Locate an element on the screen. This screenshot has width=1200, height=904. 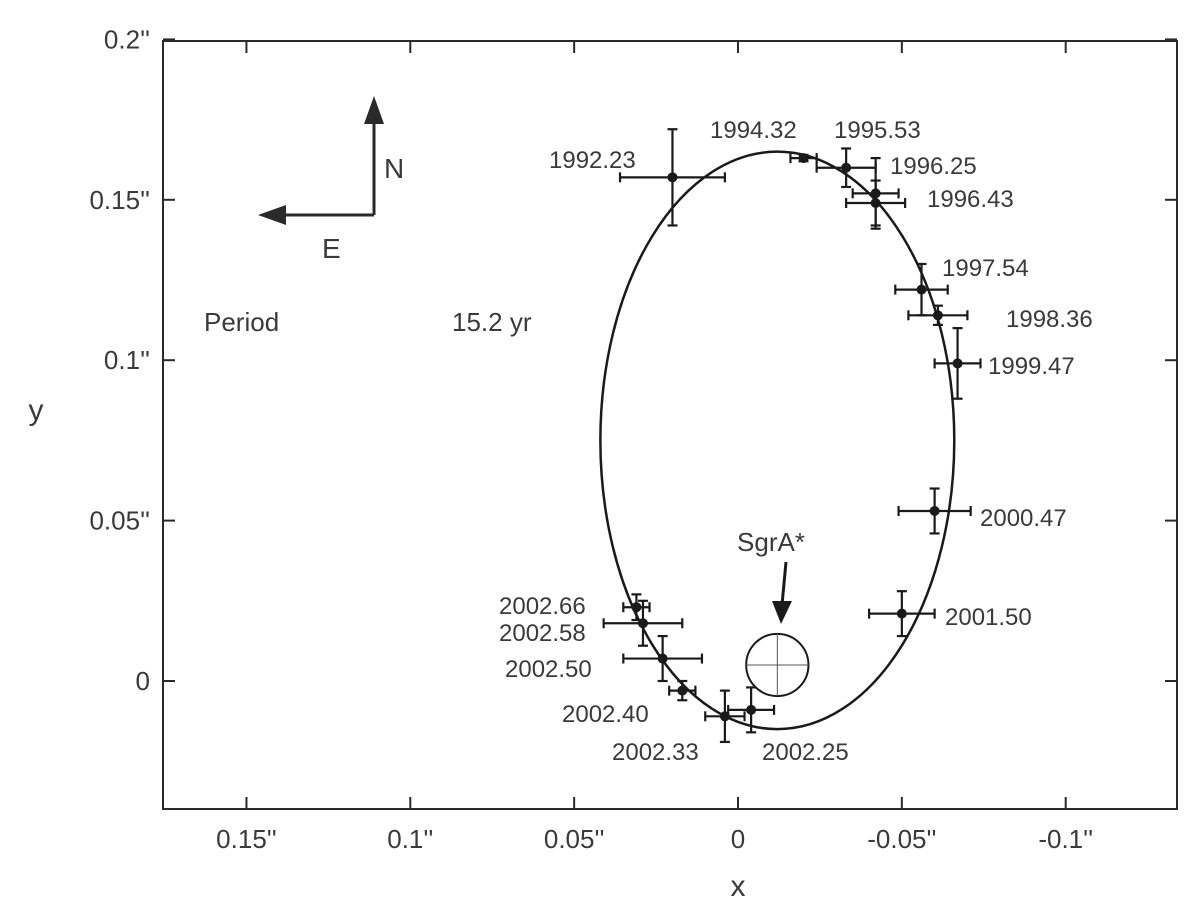
x-tick-label: 0.1'' is located at coordinates (410, 839).